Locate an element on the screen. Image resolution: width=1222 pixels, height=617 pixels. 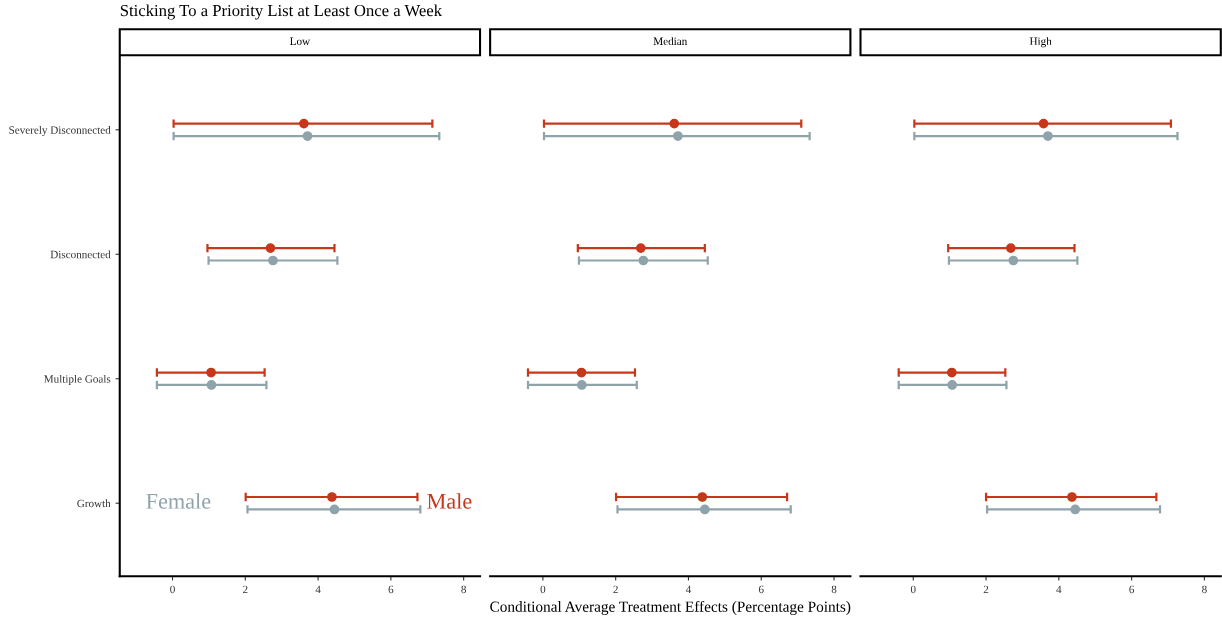
text: Female is located at coordinates (178, 501).